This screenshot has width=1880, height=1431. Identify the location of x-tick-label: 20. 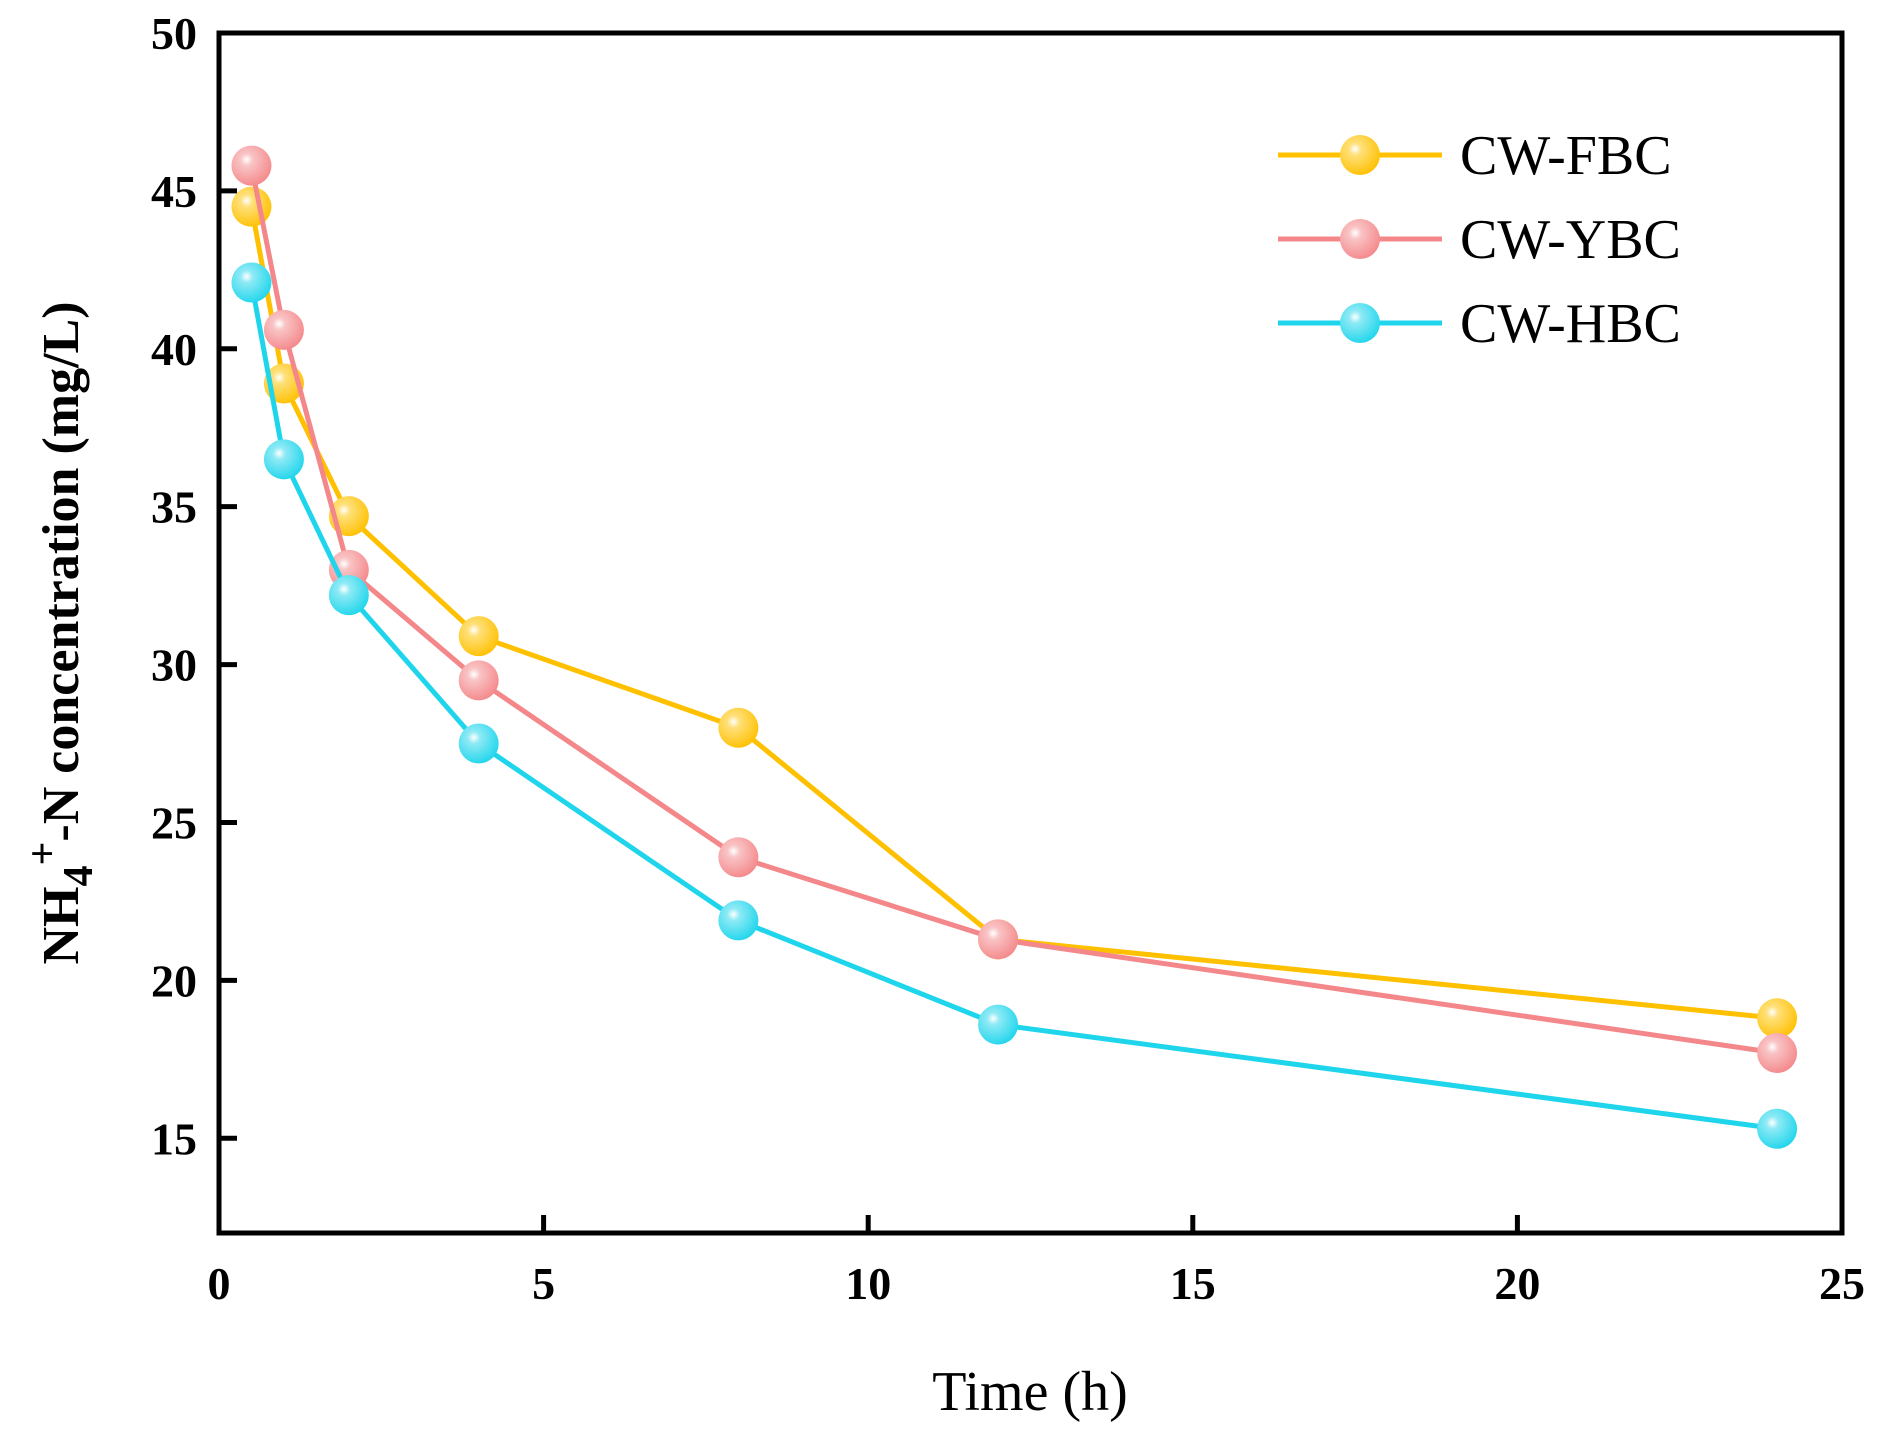
(1517, 1283).